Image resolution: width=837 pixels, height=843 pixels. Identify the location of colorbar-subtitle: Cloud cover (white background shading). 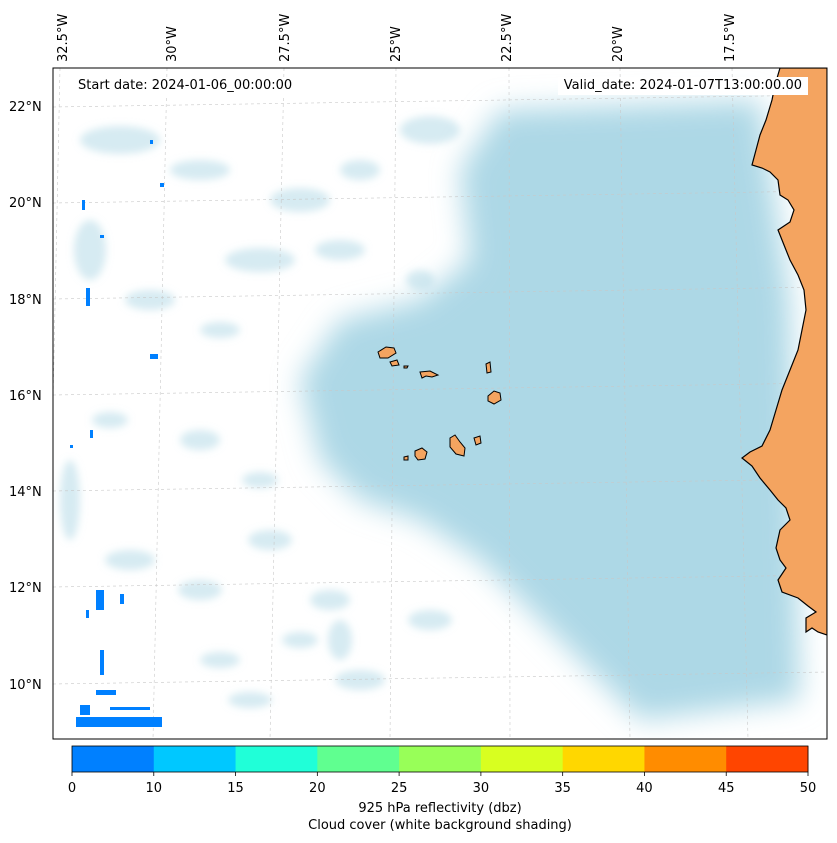
(440, 825).